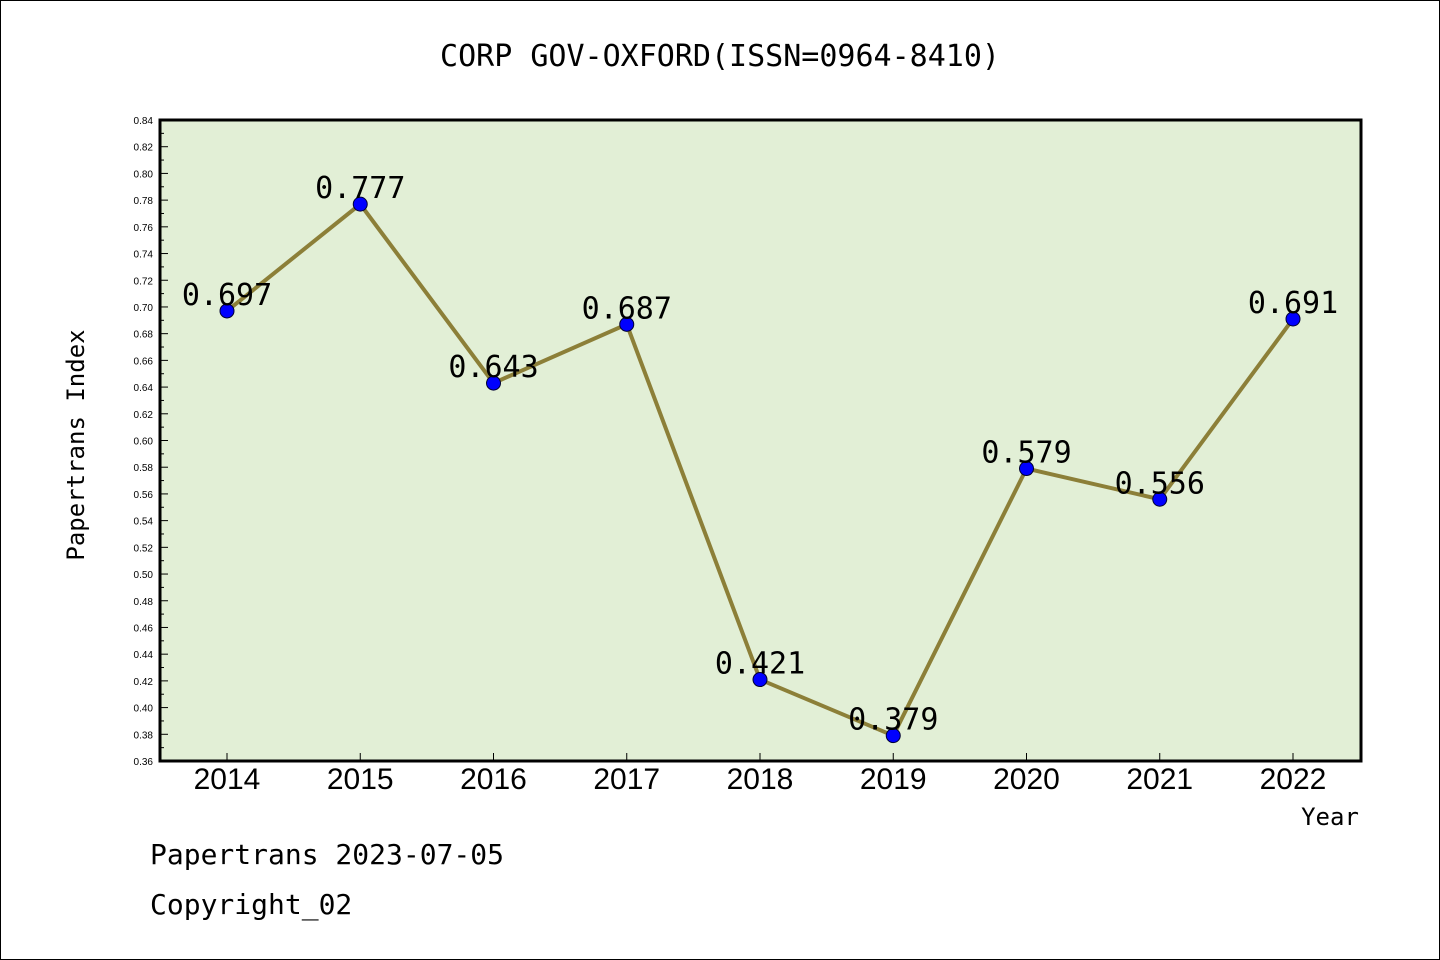 This screenshot has height=960, width=1440. What do you see at coordinates (144, 174) in the screenshot?
I see `y-tick-label: 0.80` at bounding box center [144, 174].